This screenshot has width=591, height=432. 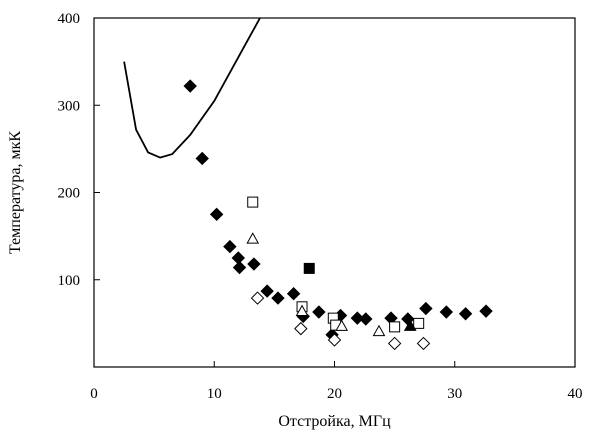 What do you see at coordinates (334, 394) in the screenshot?
I see `x-tick-label: 20` at bounding box center [334, 394].